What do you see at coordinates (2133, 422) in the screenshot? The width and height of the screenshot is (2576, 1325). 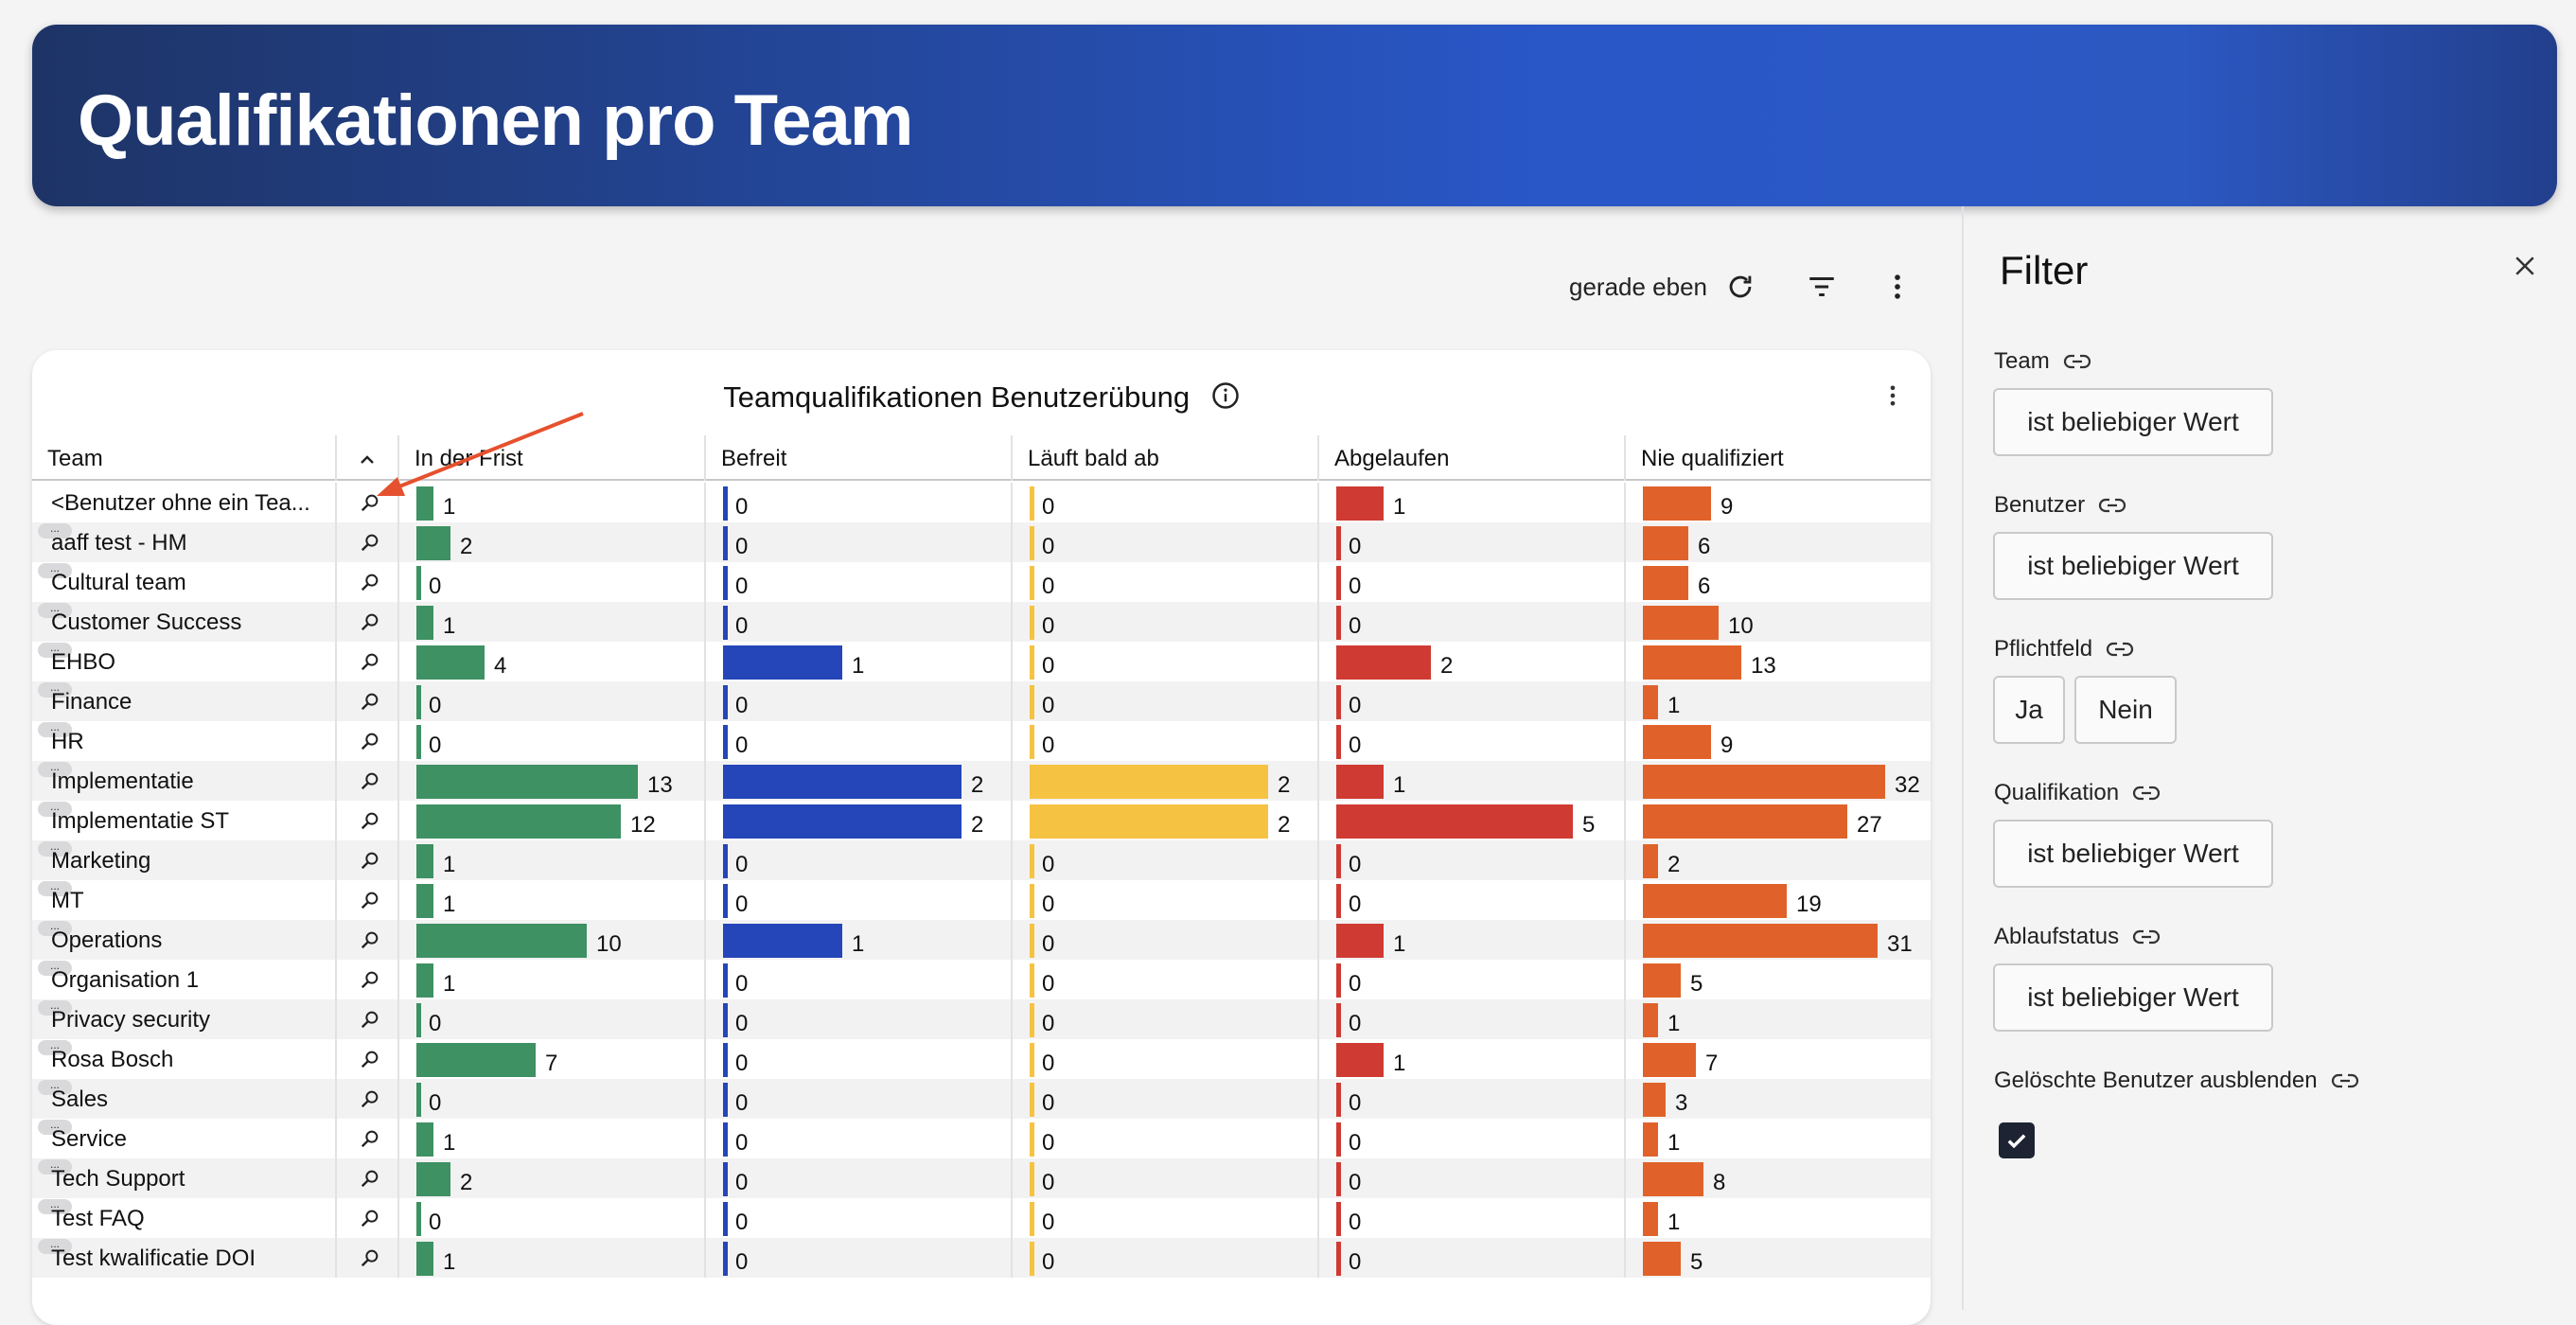 I see `filter-team-button: ist beliebiger Wert` at bounding box center [2133, 422].